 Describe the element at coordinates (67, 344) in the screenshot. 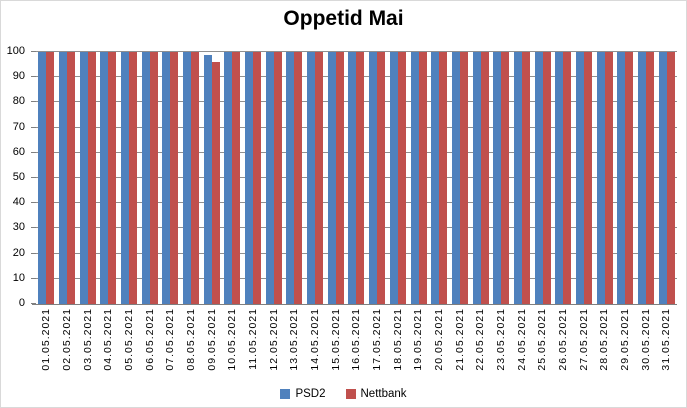

I see `x-axis-label-cell: 02.05.2021` at that location.